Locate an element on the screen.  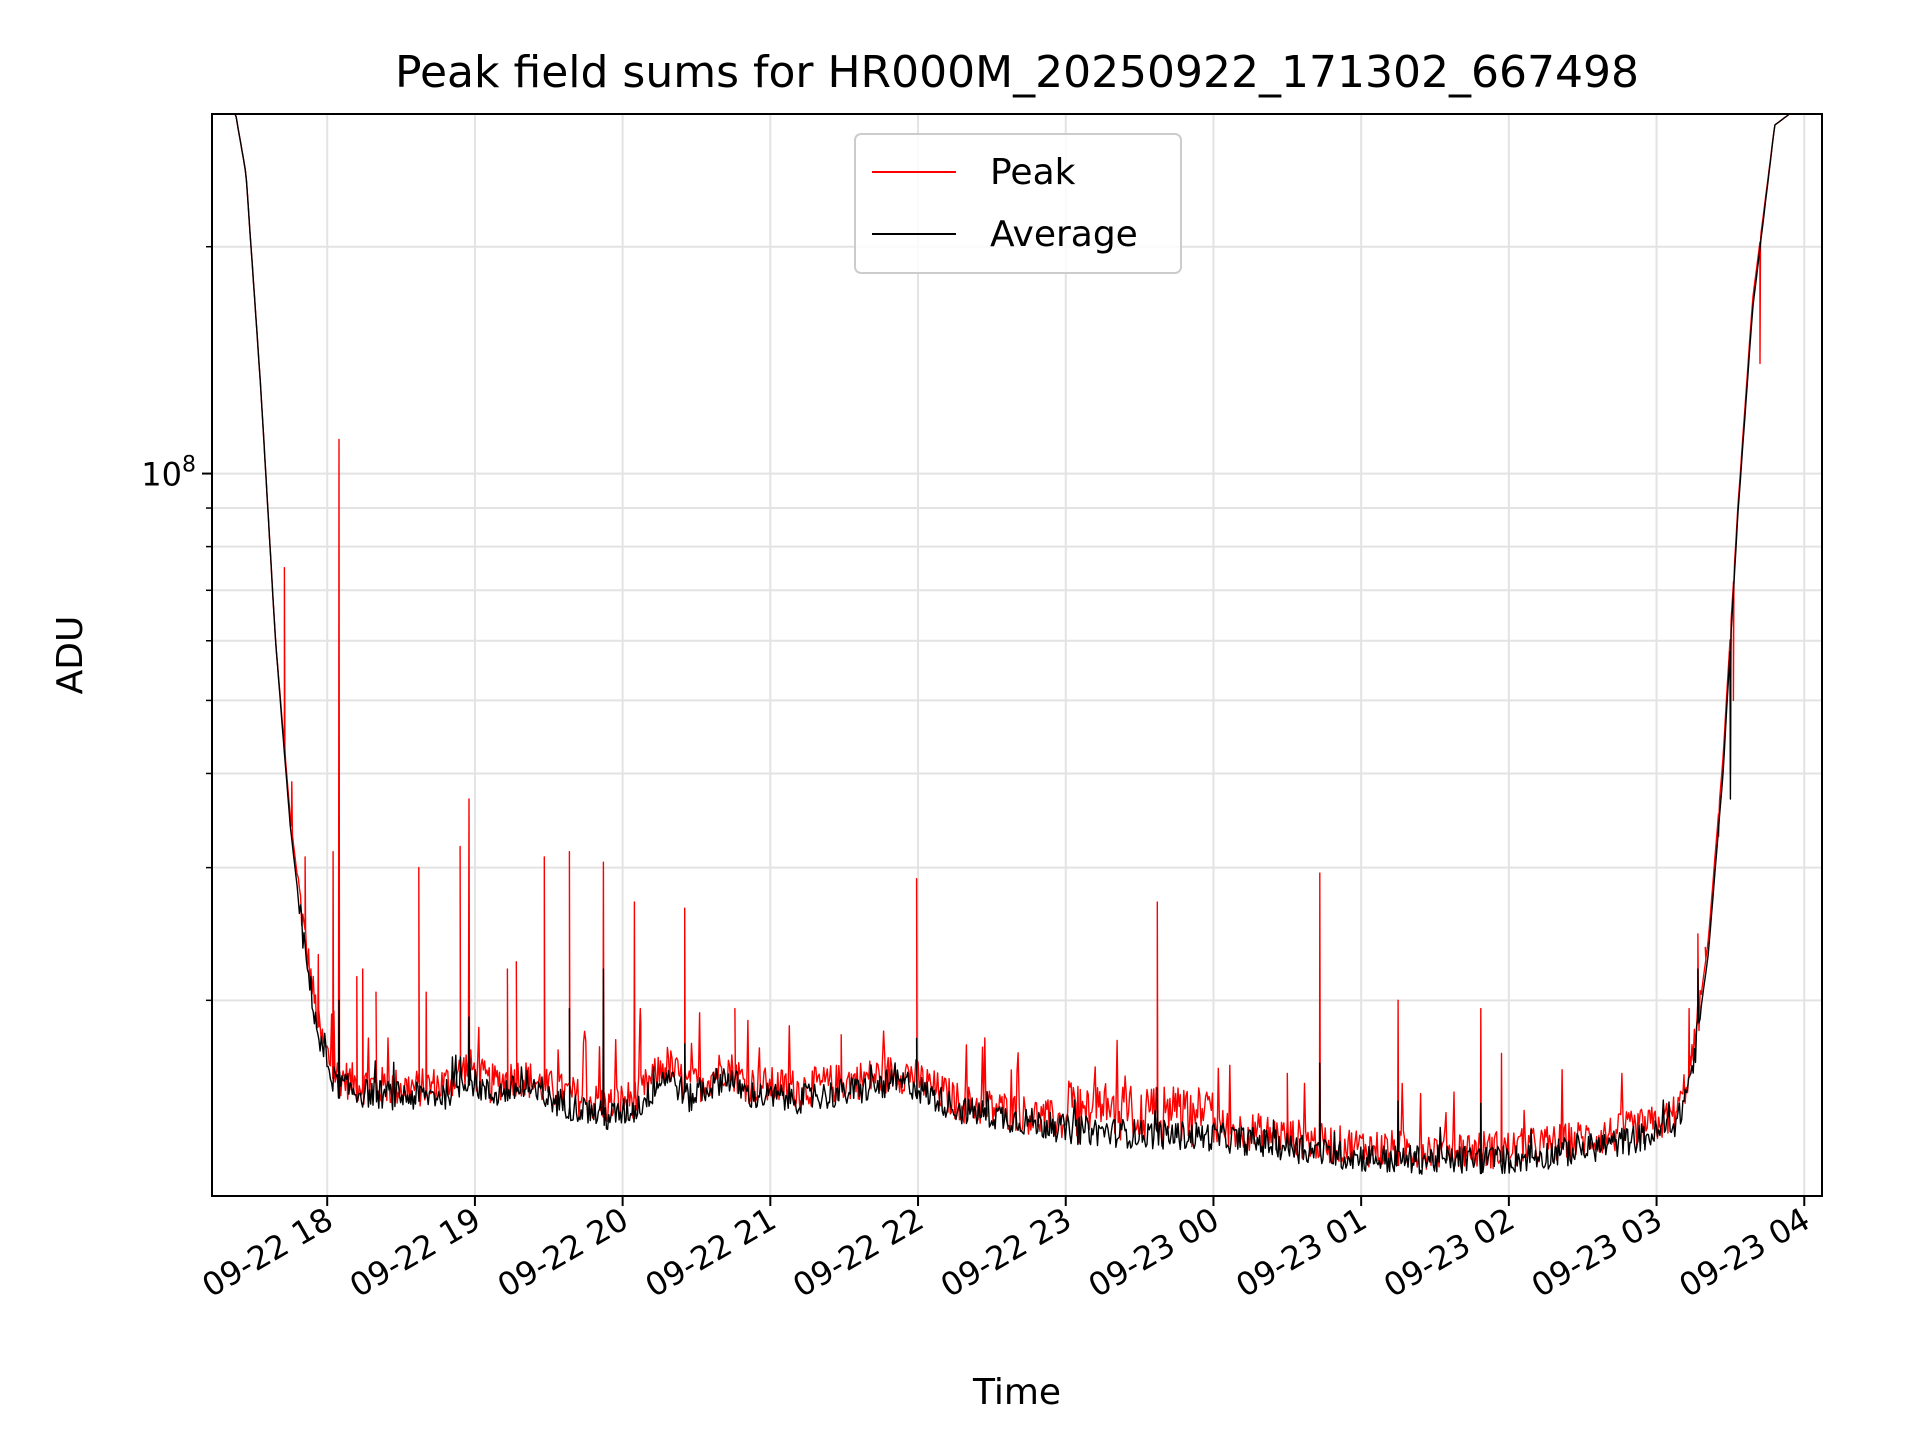
legend-box is located at coordinates (1018, 203).